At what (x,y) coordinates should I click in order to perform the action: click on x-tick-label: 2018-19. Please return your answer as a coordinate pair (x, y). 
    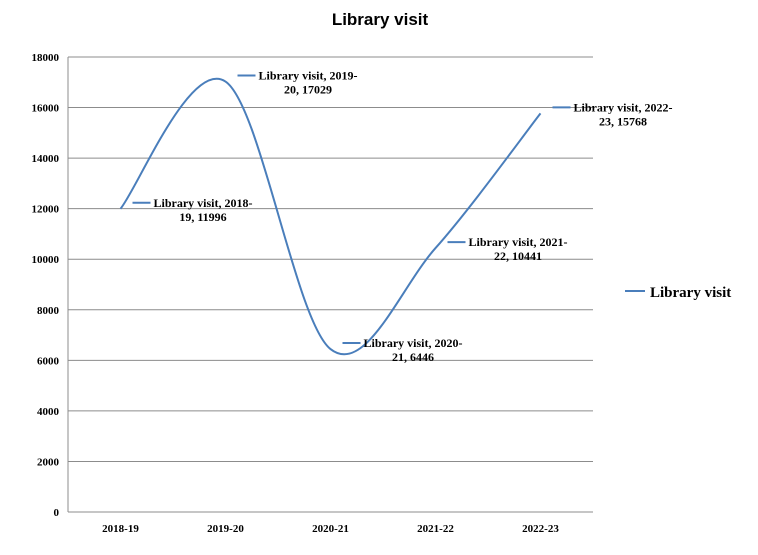
    Looking at the image, I should click on (120, 529).